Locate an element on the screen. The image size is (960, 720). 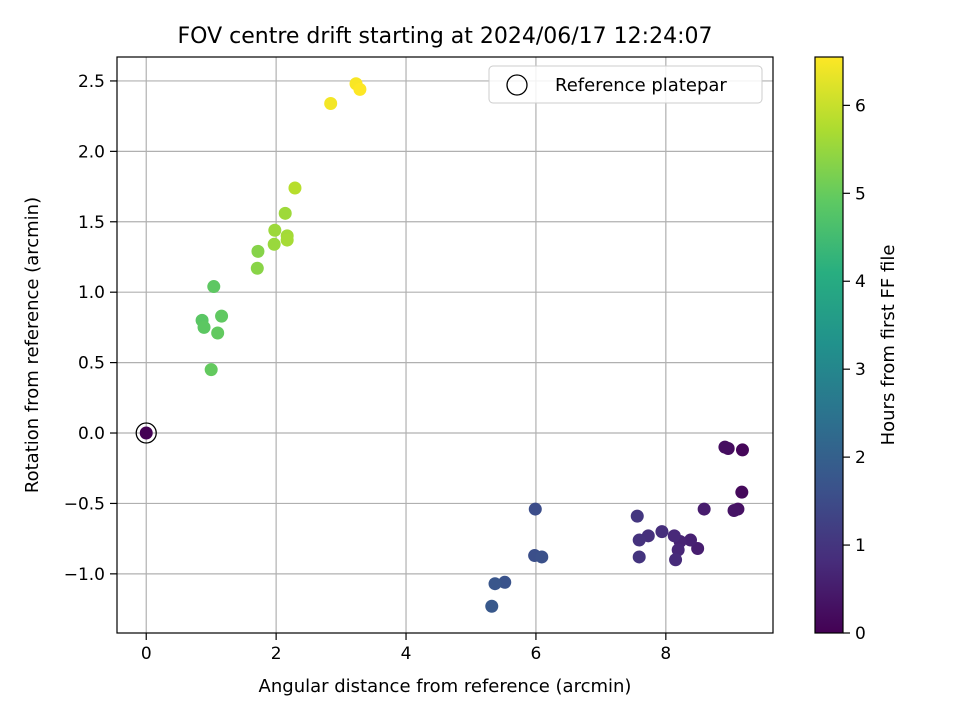
legend-entry-label: Reference platepar is located at coordinates (641, 85).